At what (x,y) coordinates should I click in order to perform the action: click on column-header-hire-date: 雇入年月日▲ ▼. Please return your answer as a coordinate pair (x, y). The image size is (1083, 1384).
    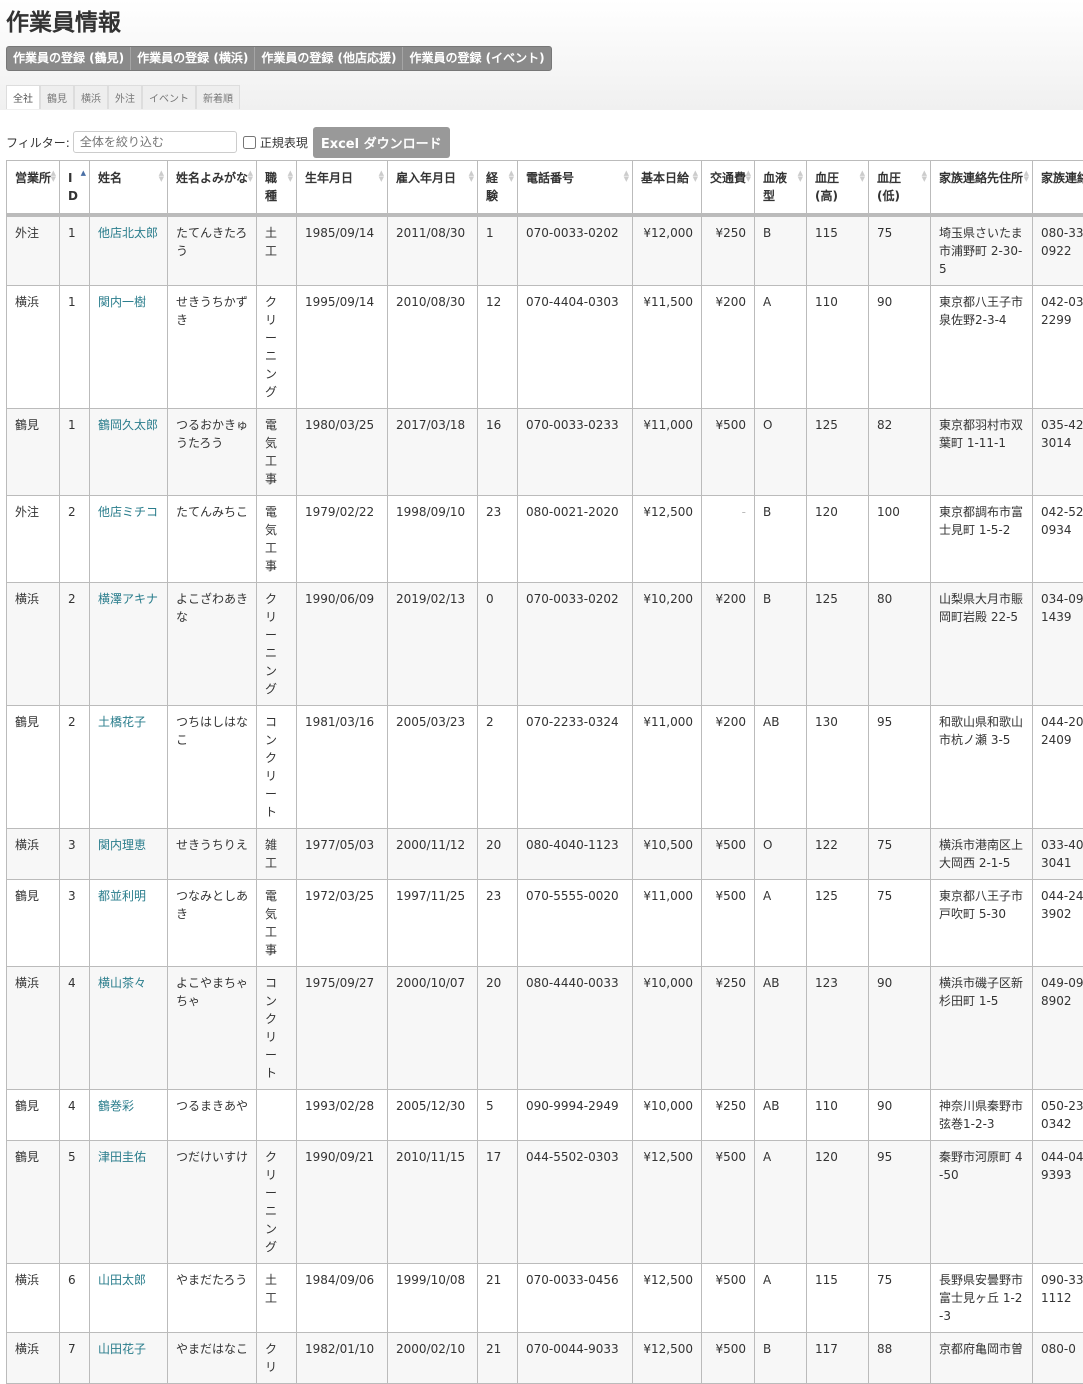
    Looking at the image, I should click on (433, 188).